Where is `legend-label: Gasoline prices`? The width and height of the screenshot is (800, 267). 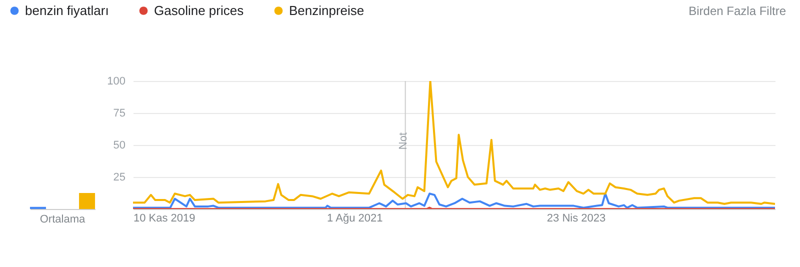 legend-label: Gasoline prices is located at coordinates (199, 10).